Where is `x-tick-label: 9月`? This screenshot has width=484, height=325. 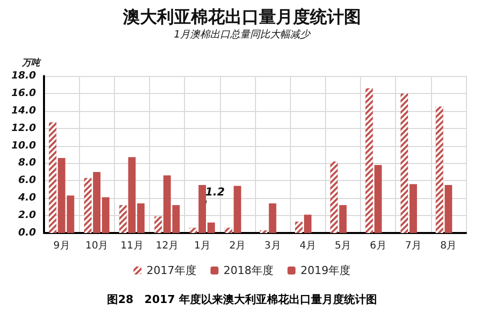
x-tick-label: 9月 is located at coordinates (61, 246).